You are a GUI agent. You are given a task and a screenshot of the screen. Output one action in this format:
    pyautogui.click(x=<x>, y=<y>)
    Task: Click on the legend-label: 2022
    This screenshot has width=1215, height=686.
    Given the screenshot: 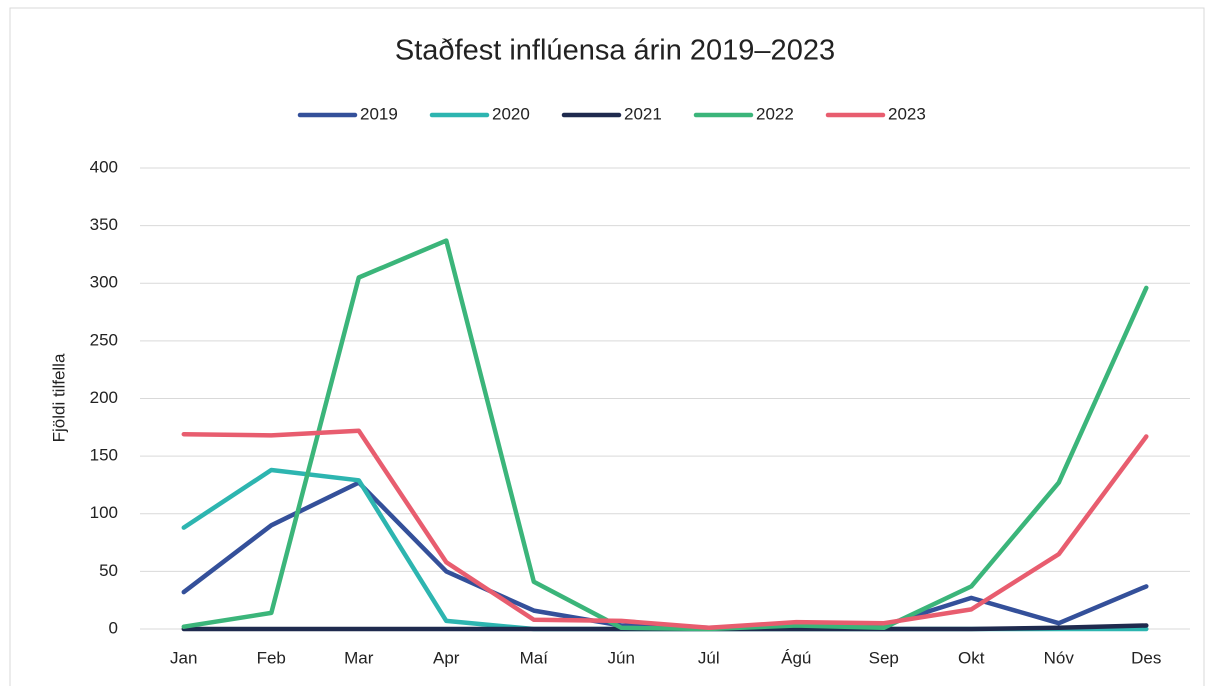 What is the action you would take?
    pyautogui.click(x=775, y=113)
    